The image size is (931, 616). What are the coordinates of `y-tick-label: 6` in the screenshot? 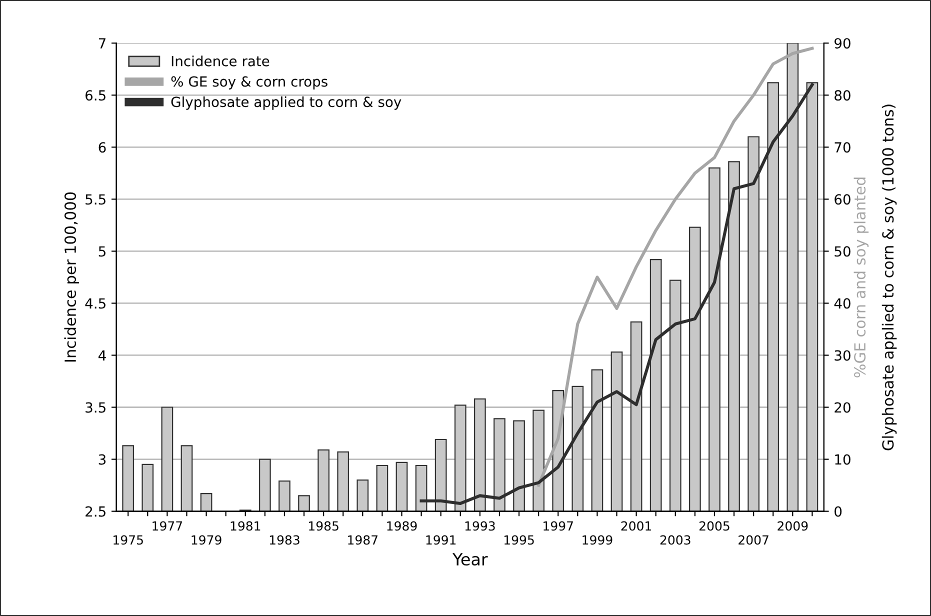 It's located at (102, 147).